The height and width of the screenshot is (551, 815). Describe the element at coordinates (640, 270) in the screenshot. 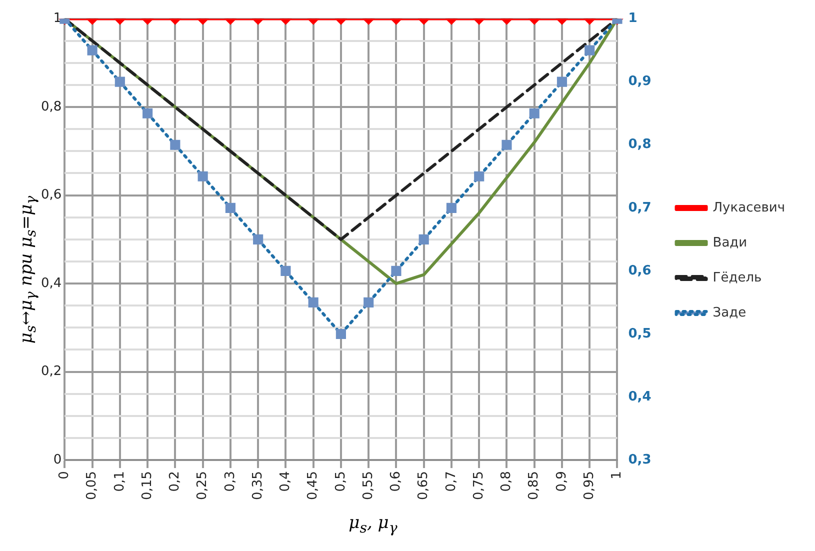

I see `y2-tick-label: 0,6` at that location.